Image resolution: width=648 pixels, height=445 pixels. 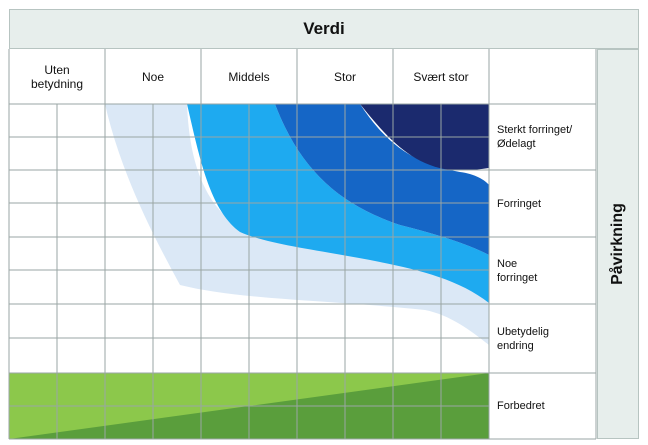 I want to click on column-header-stor: Stor, so click(x=344, y=76).